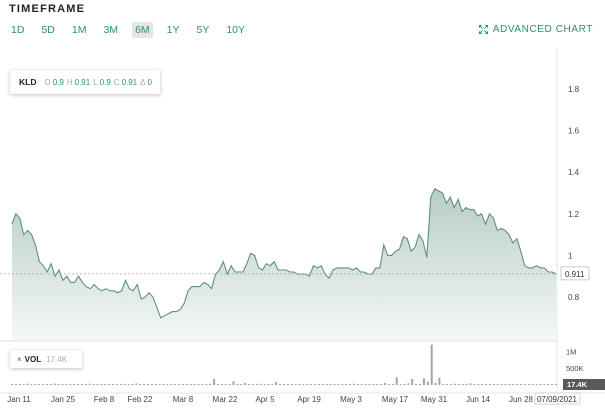  Describe the element at coordinates (19, 359) in the screenshot. I see `close-volume-icon: ×` at that location.